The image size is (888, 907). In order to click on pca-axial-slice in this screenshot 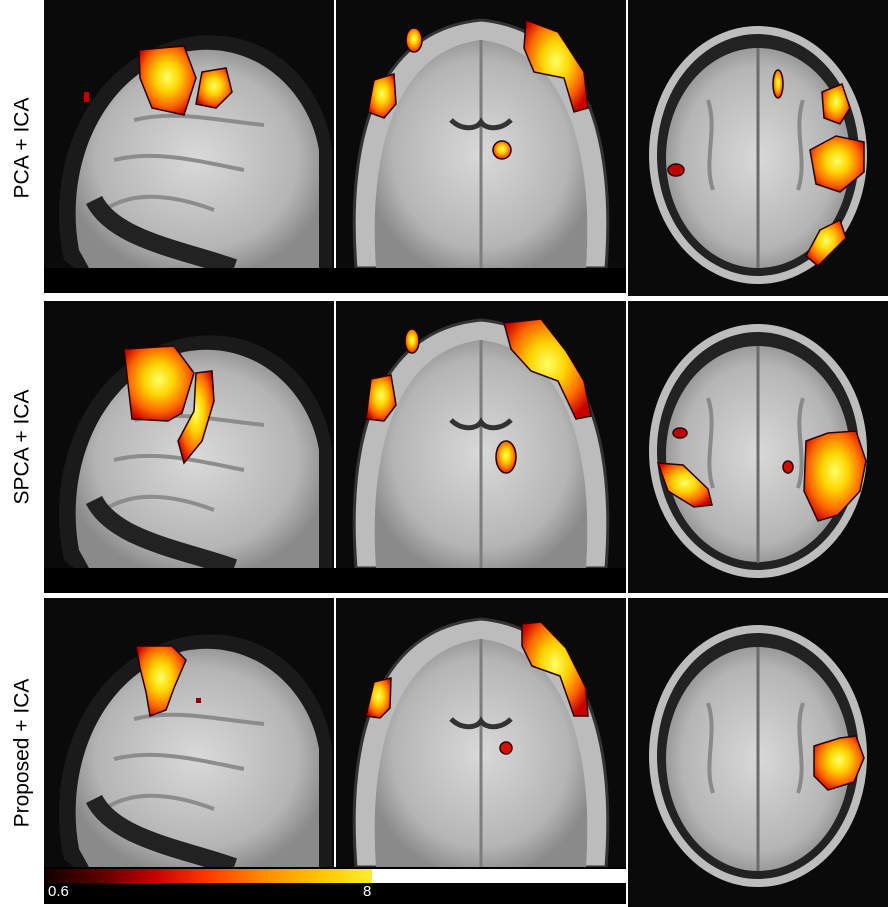, I will do `click(758, 148)`.